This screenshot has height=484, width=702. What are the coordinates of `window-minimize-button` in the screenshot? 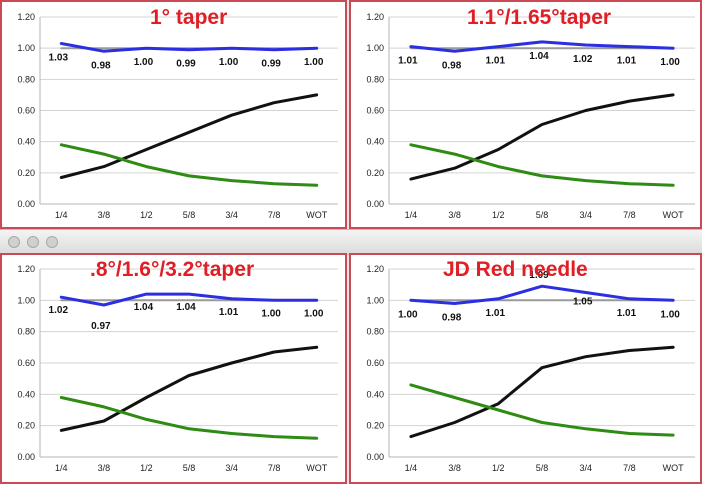 It's located at (33, 242).